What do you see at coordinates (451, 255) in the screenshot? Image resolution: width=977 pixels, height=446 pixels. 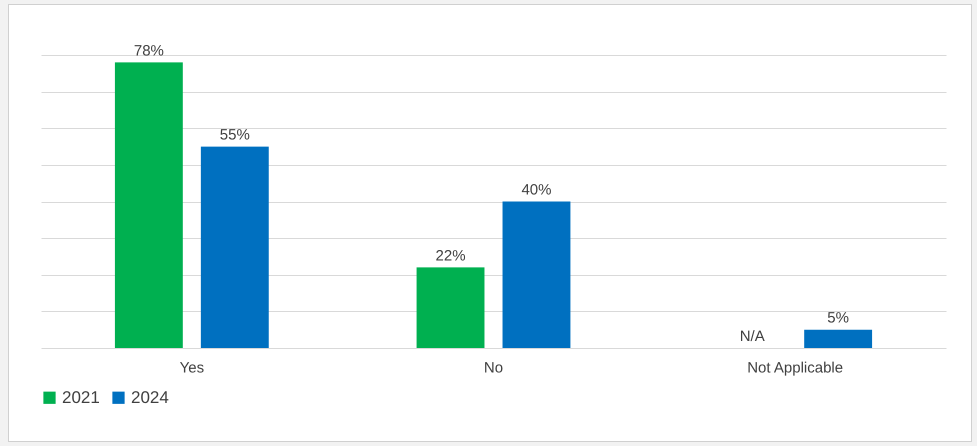 I see `data-label: 22%` at bounding box center [451, 255].